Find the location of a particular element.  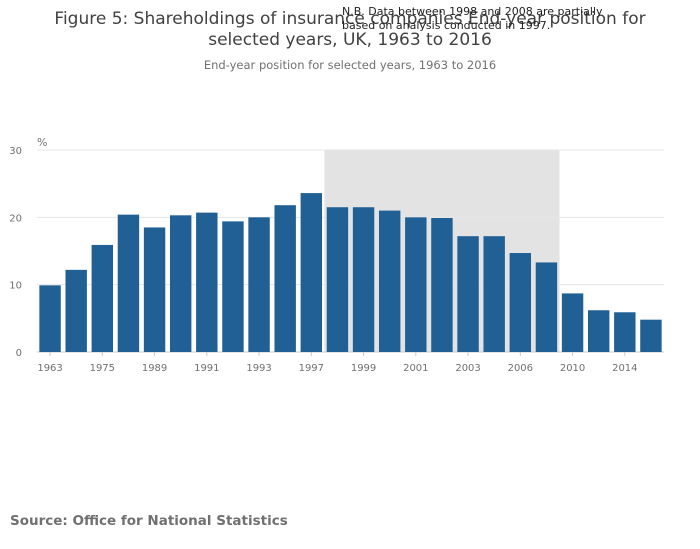

y-axis-unit-label: % is located at coordinates (42, 142).